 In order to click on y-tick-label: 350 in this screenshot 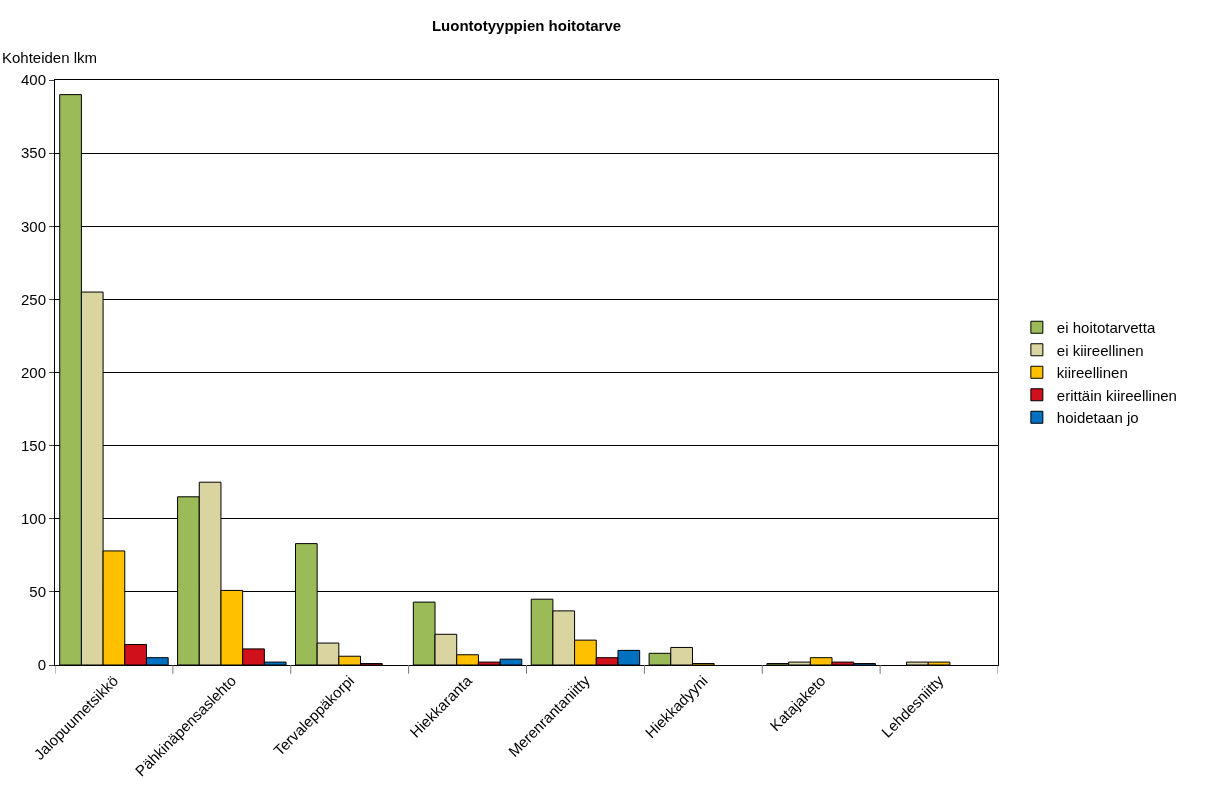, I will do `click(33, 153)`.